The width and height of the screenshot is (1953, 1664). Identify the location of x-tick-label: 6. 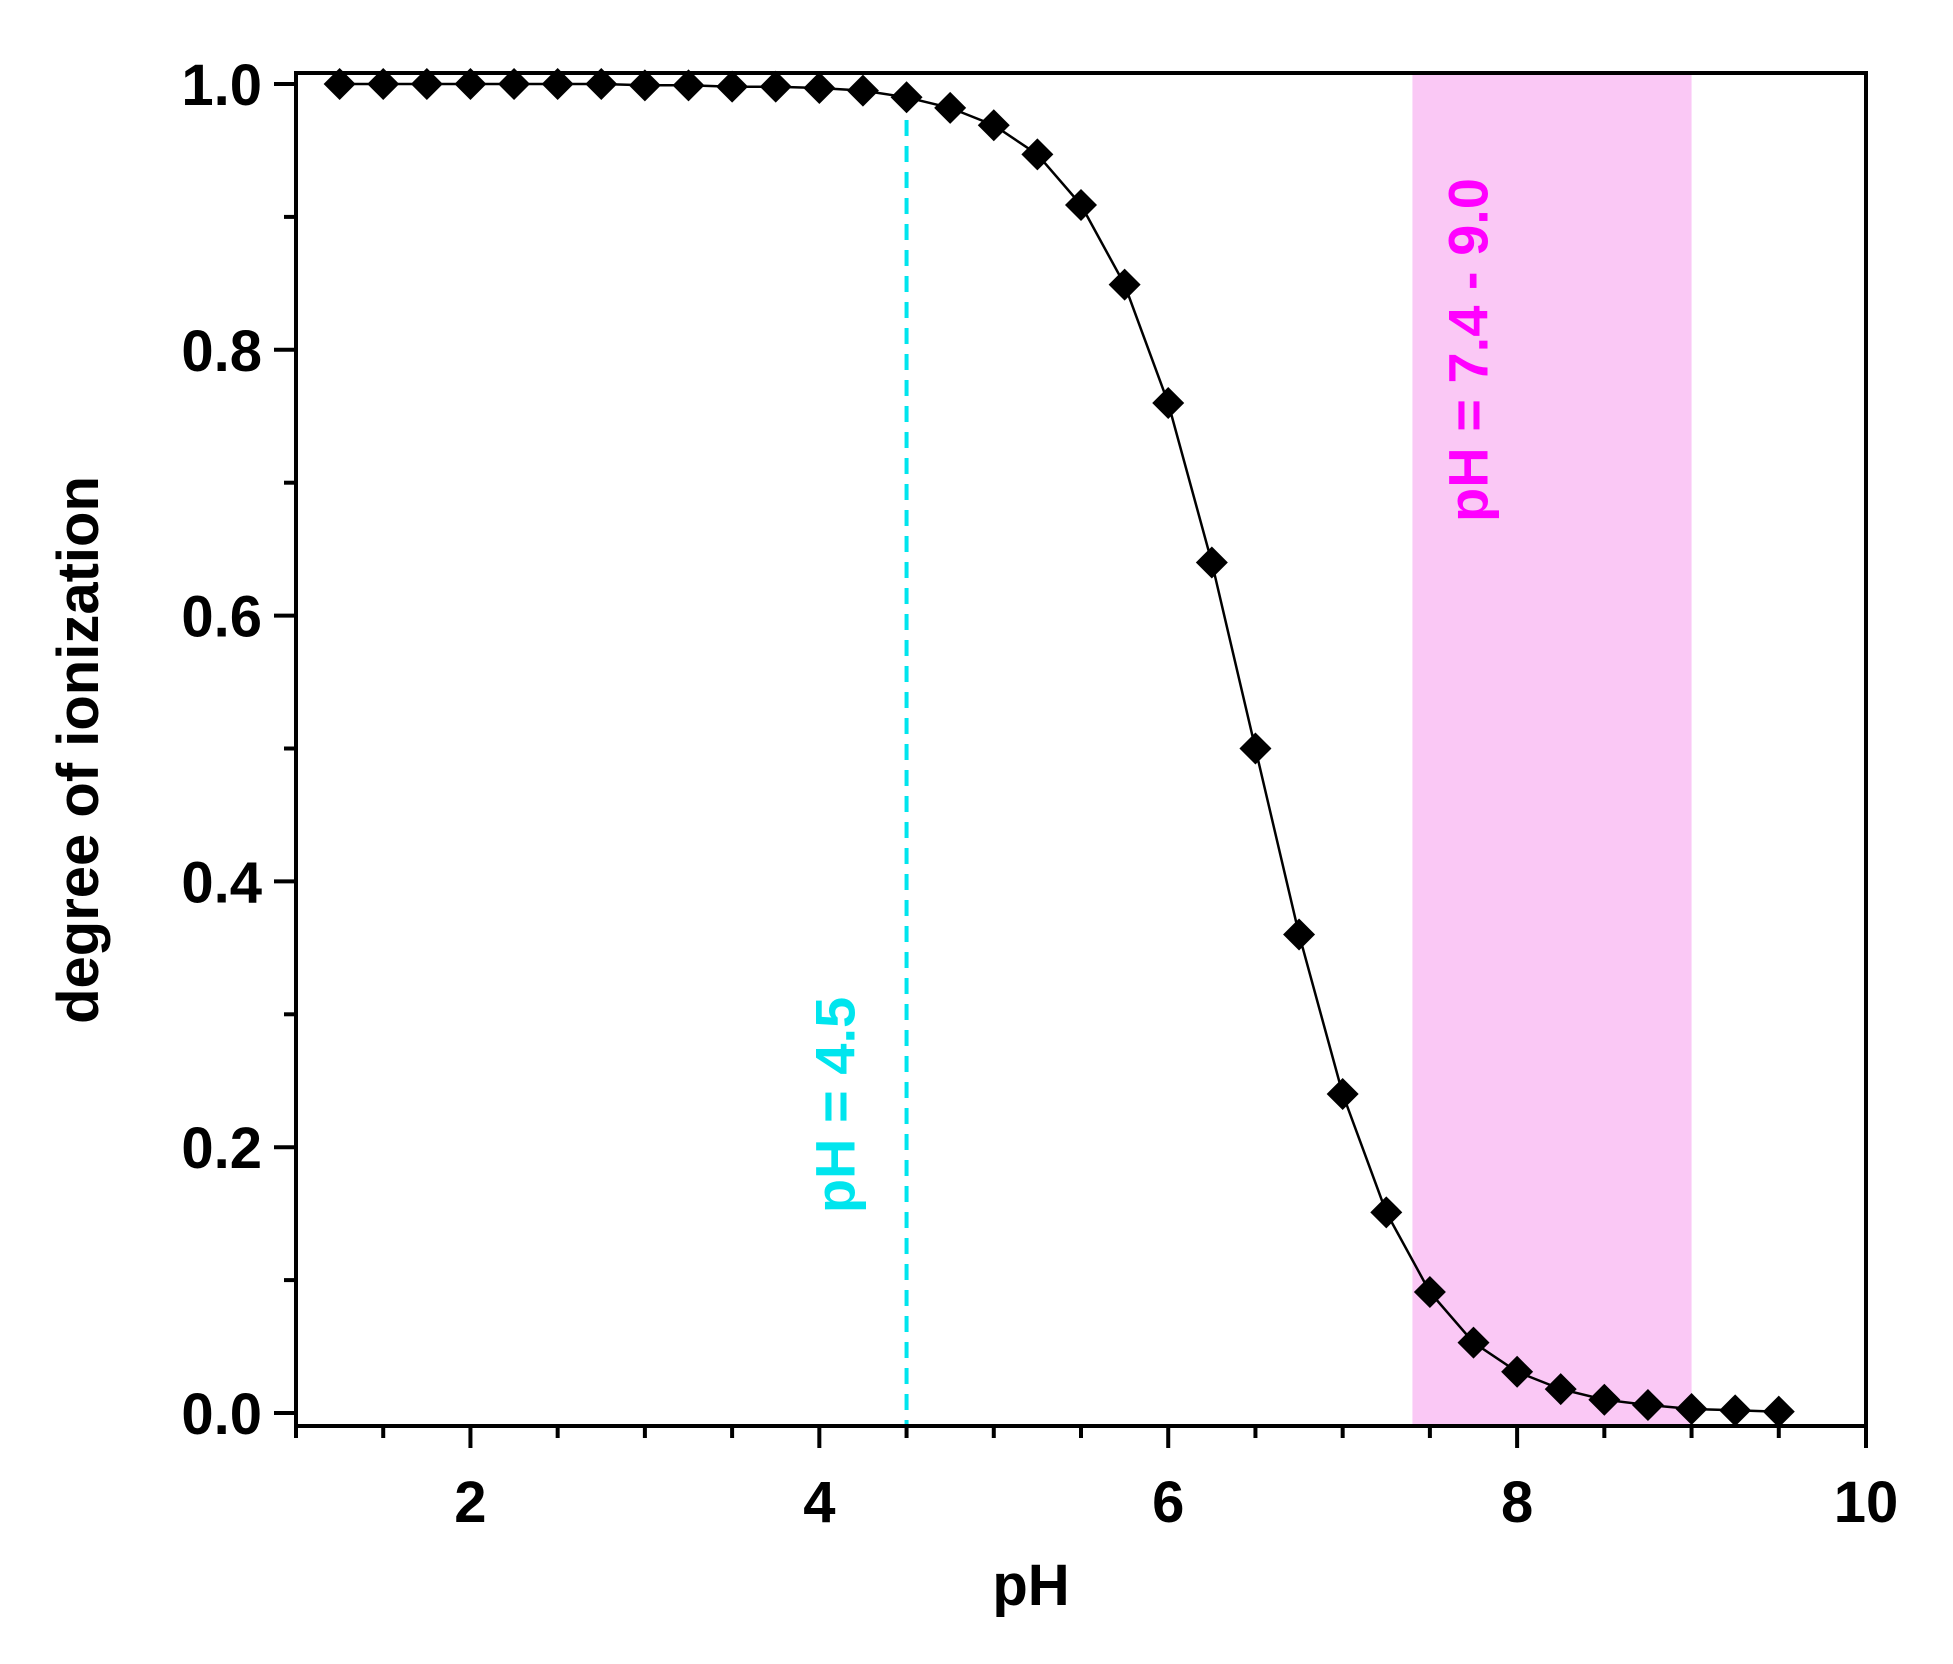
(1168, 1502).